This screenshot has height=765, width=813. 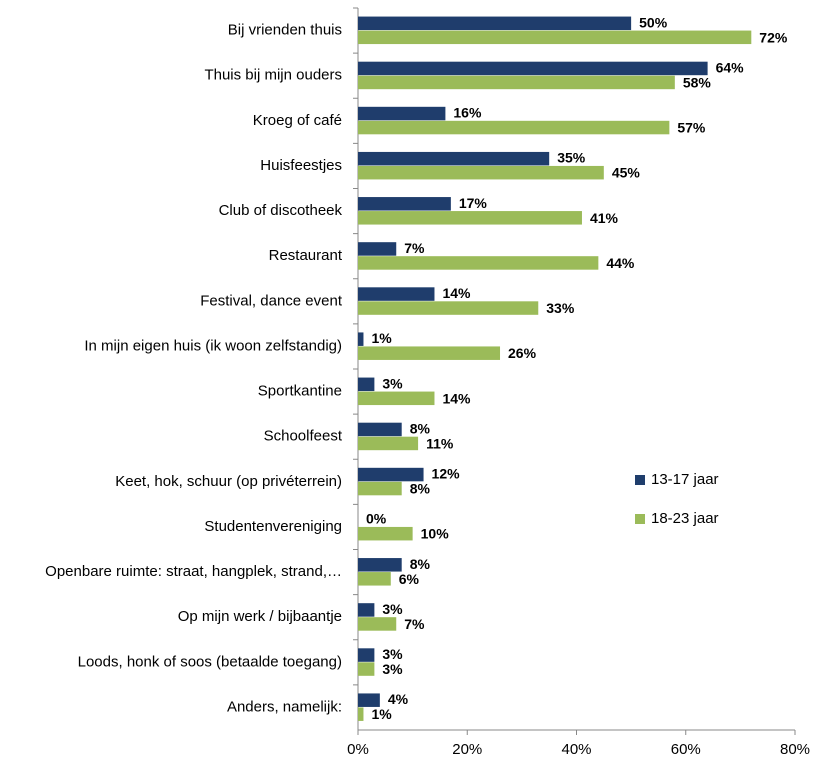 What do you see at coordinates (284, 706) in the screenshot?
I see `y-tick-label: Anders, namelijk:` at bounding box center [284, 706].